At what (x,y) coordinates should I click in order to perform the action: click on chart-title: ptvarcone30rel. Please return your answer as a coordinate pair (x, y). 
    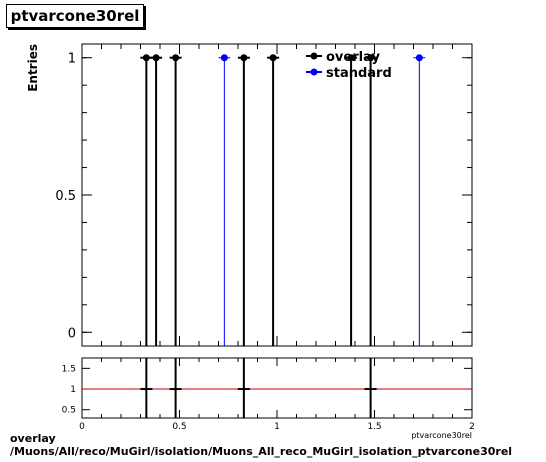
    Looking at the image, I should click on (75, 16).